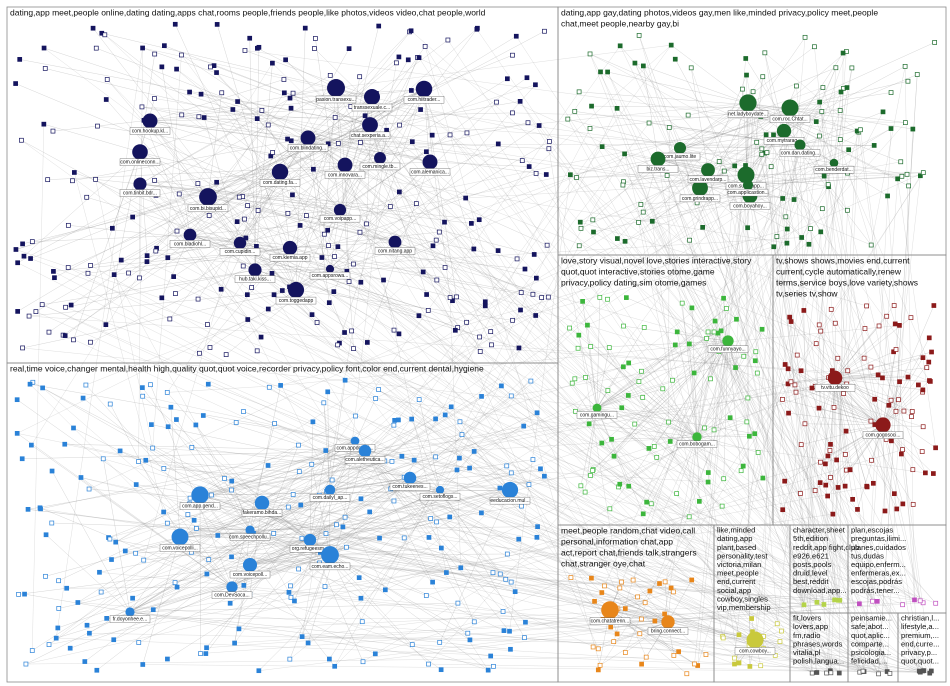 This screenshot has width=950, height=686. I want to click on group-keywords: tv,shows shows,movies end,current, so click(843, 260).